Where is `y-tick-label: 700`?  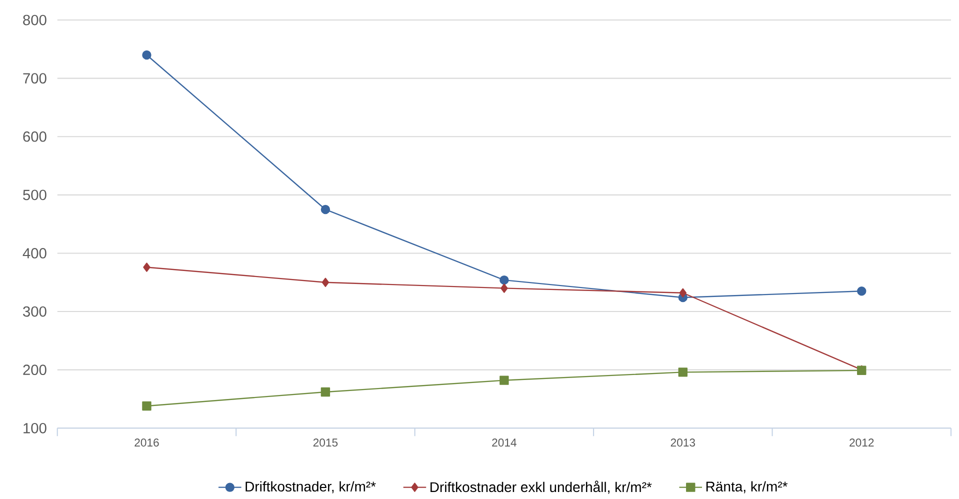 y-tick-label: 700 is located at coordinates (34, 78).